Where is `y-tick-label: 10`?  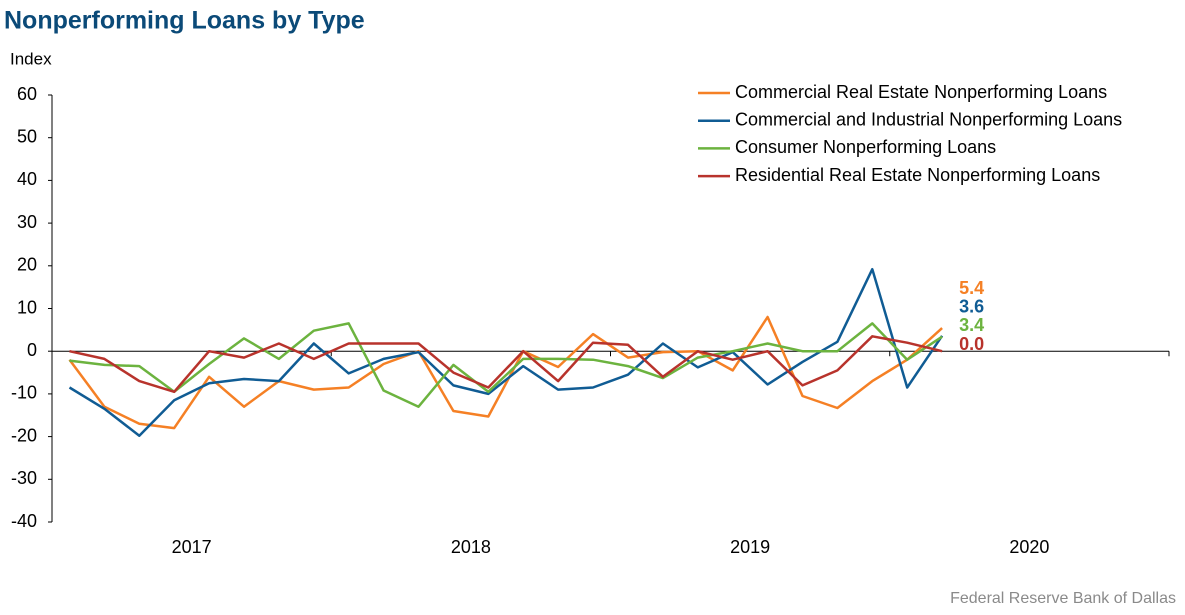 y-tick-label: 10 is located at coordinates (27, 307).